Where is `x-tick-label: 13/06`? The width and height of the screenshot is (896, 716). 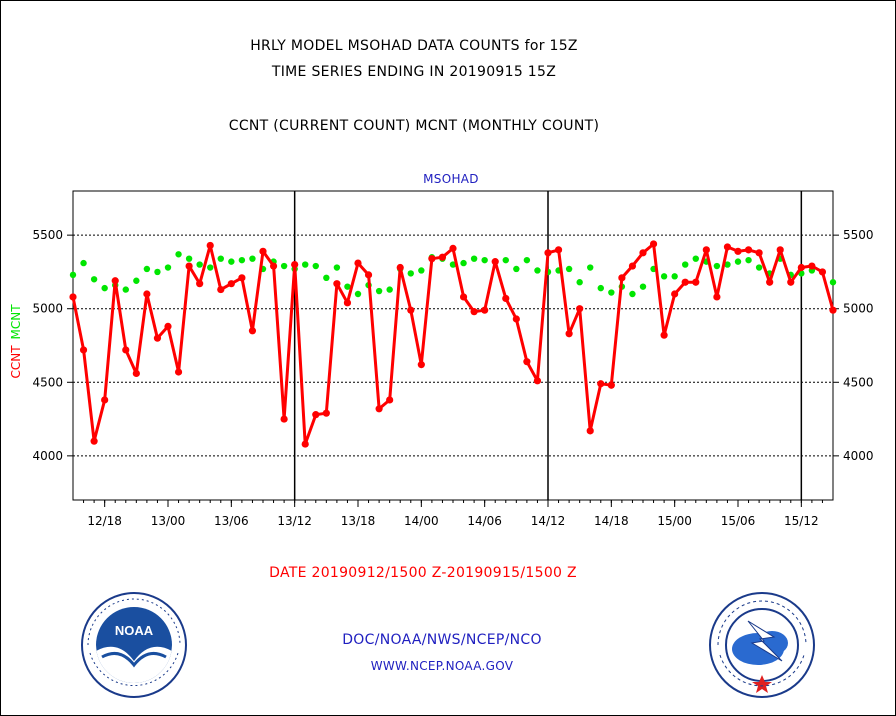 x-tick-label: 13/06 is located at coordinates (231, 521).